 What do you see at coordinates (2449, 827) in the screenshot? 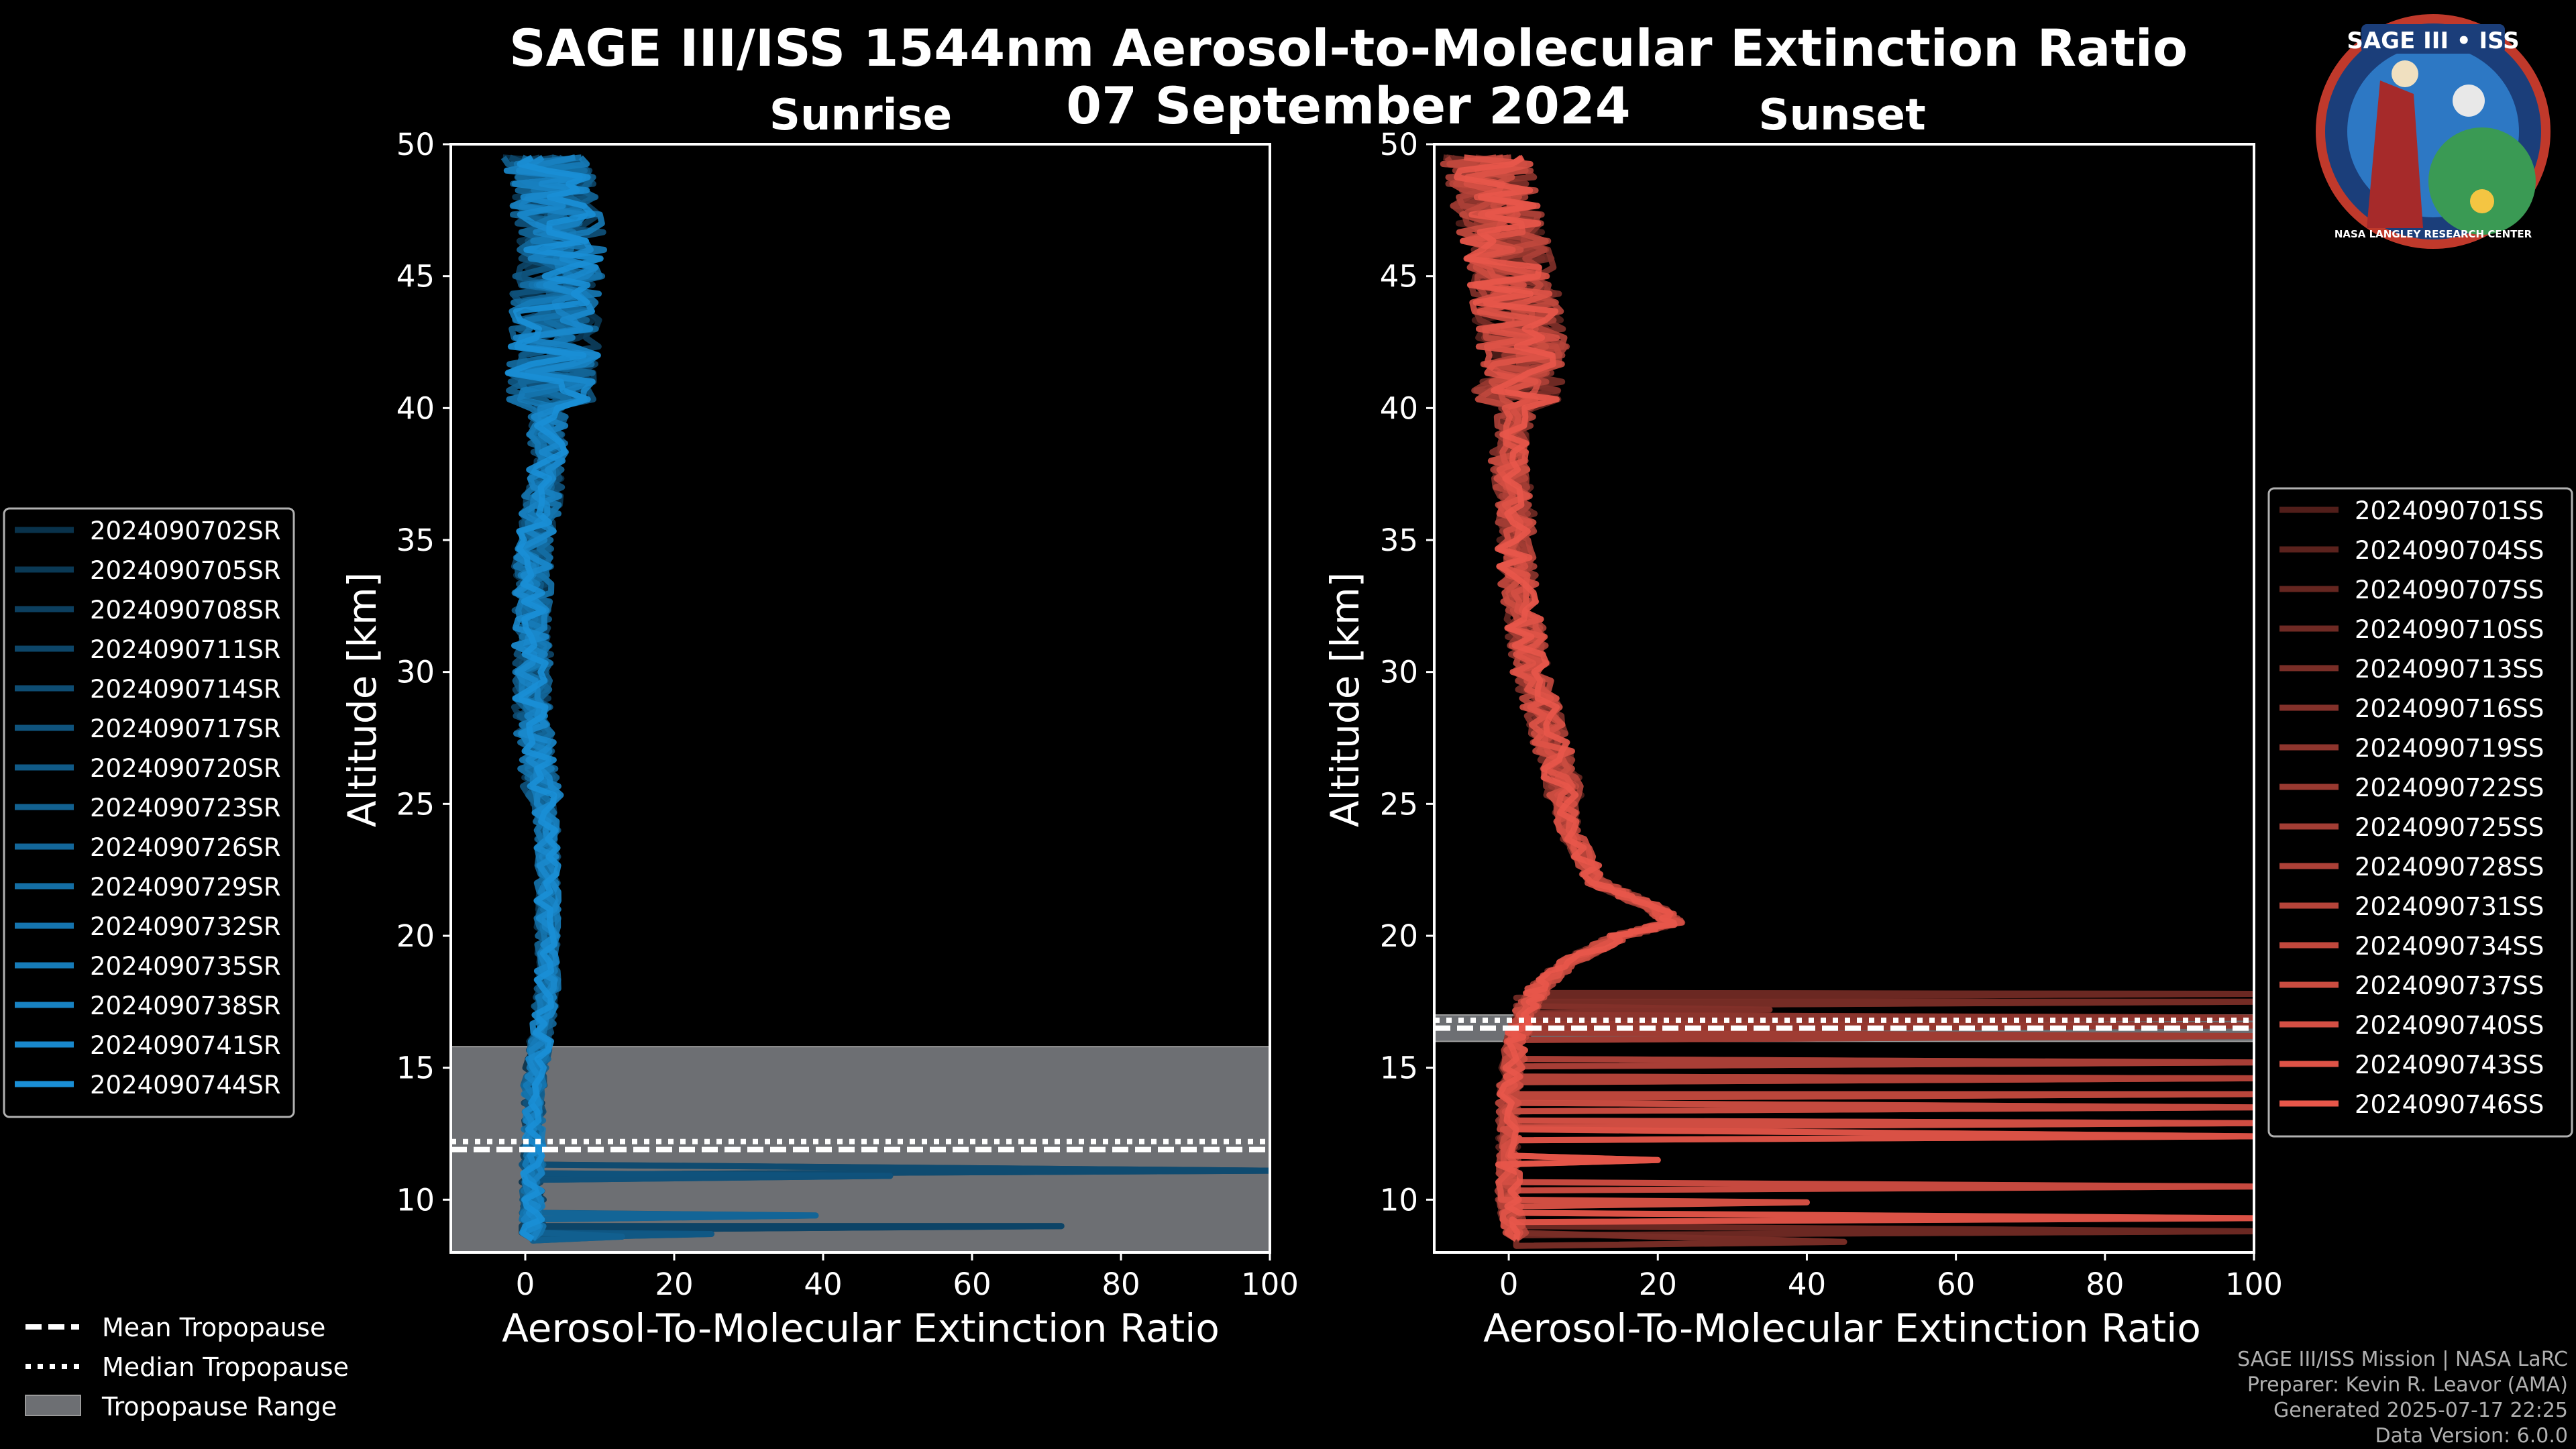
I see `sunset-legend-label: 2024090725SS` at bounding box center [2449, 827].